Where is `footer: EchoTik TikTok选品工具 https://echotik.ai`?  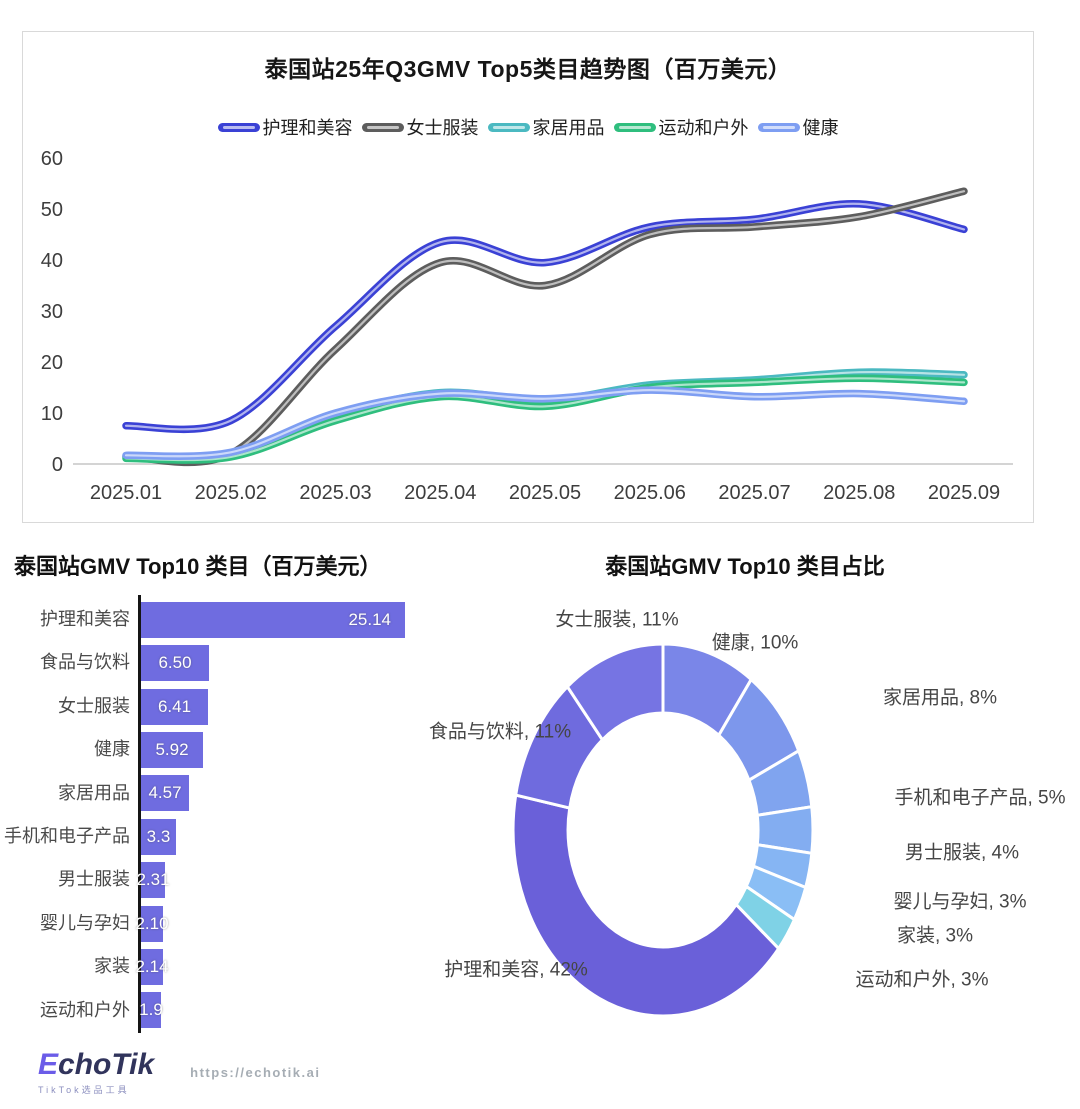
footer: EchoTik TikTok选品工具 https://echotik.ai is located at coordinates (179, 1072).